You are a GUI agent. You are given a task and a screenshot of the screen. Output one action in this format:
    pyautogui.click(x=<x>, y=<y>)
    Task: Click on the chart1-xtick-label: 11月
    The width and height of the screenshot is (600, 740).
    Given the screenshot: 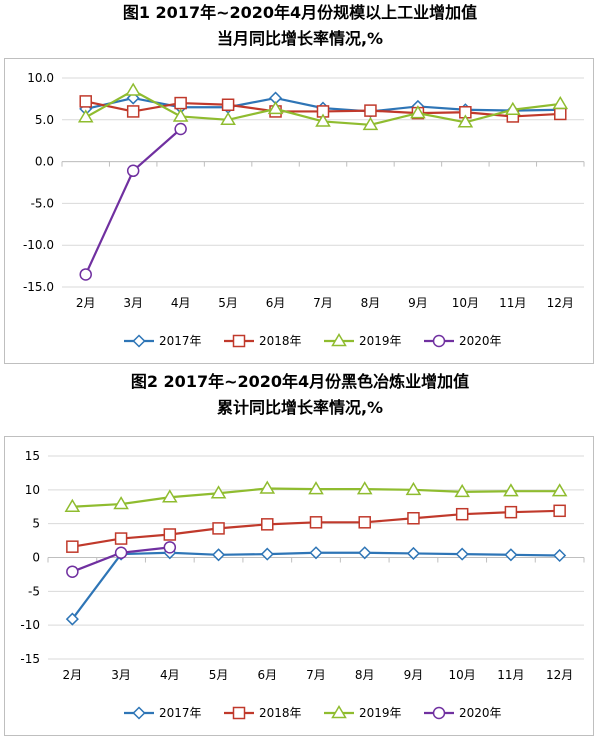 What is the action you would take?
    pyautogui.click(x=512, y=303)
    